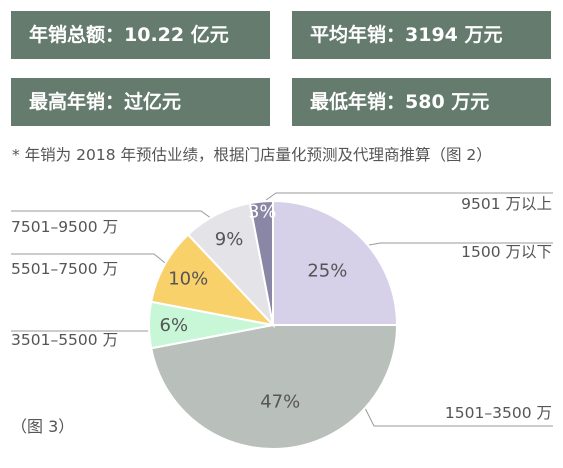  I want to click on slice-percent-label: 47%, so click(280, 402).